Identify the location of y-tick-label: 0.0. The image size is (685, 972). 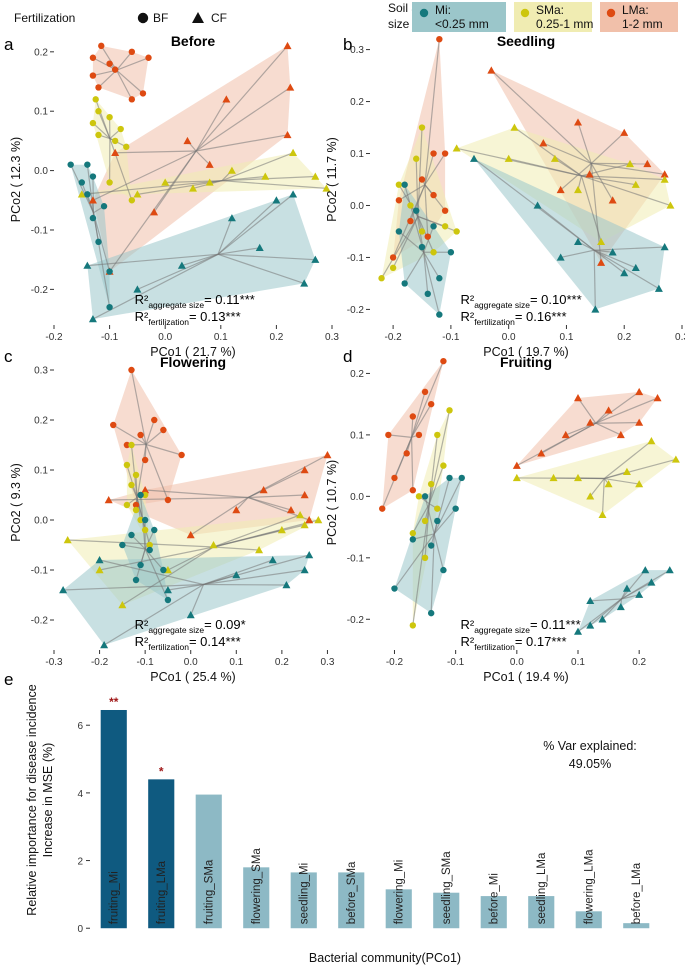
(357, 206).